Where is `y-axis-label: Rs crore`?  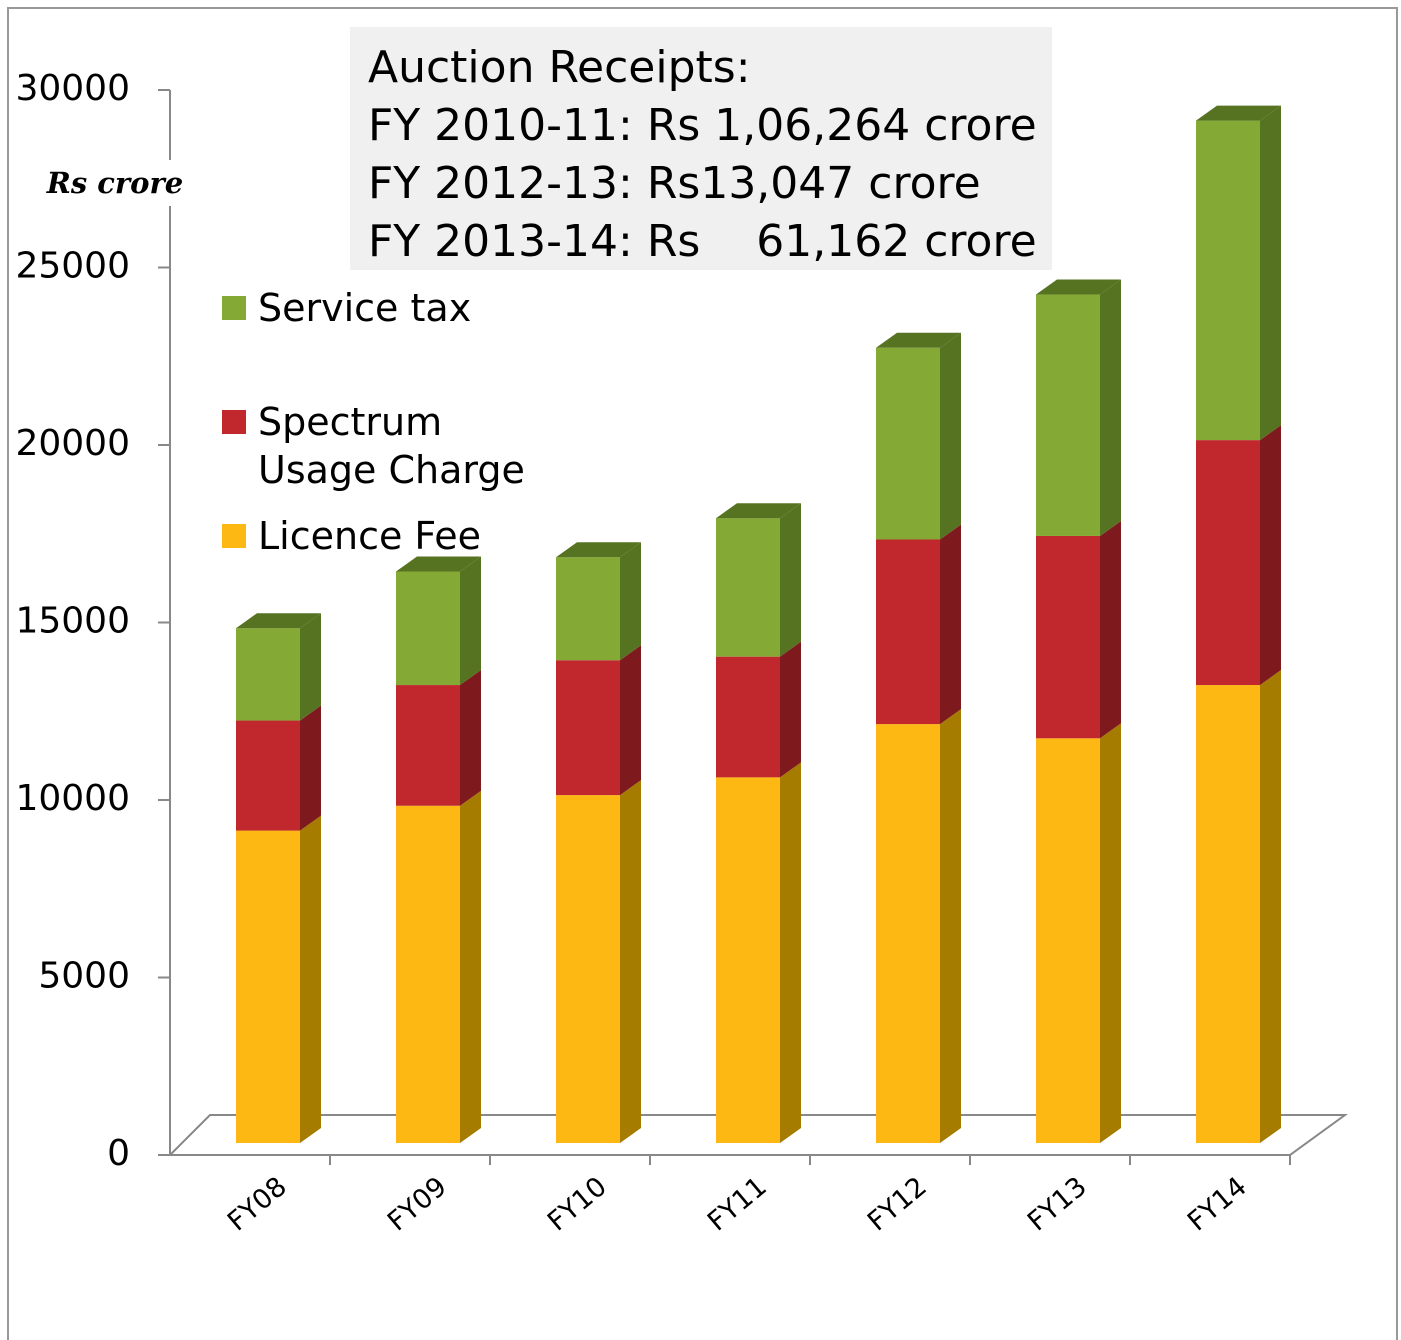 y-axis-label: Rs crore is located at coordinates (115, 183).